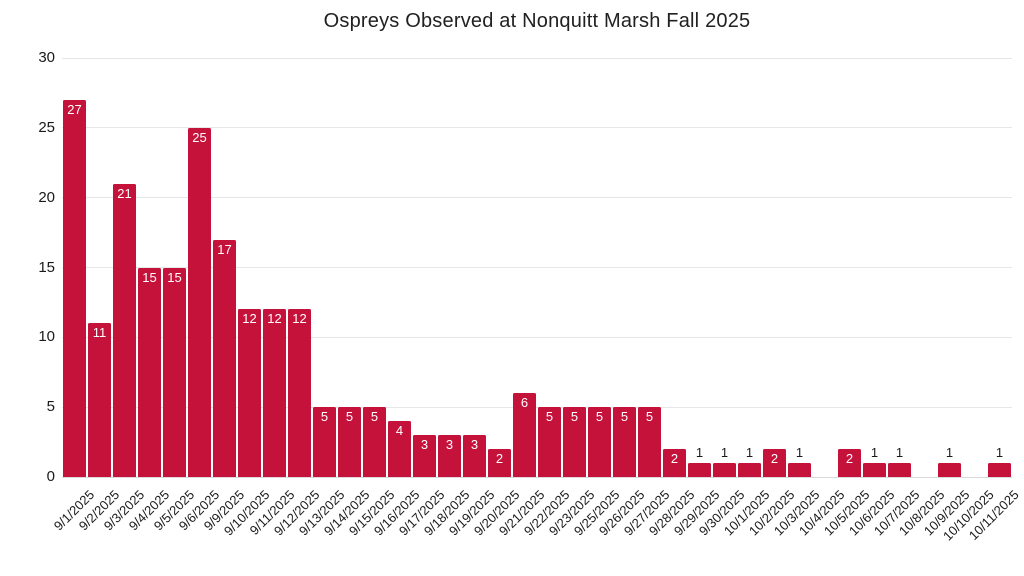 The height and width of the screenshot is (576, 1024). Describe the element at coordinates (149, 510) in the screenshot. I see `x-tick-label: 9/4/2025` at that location.